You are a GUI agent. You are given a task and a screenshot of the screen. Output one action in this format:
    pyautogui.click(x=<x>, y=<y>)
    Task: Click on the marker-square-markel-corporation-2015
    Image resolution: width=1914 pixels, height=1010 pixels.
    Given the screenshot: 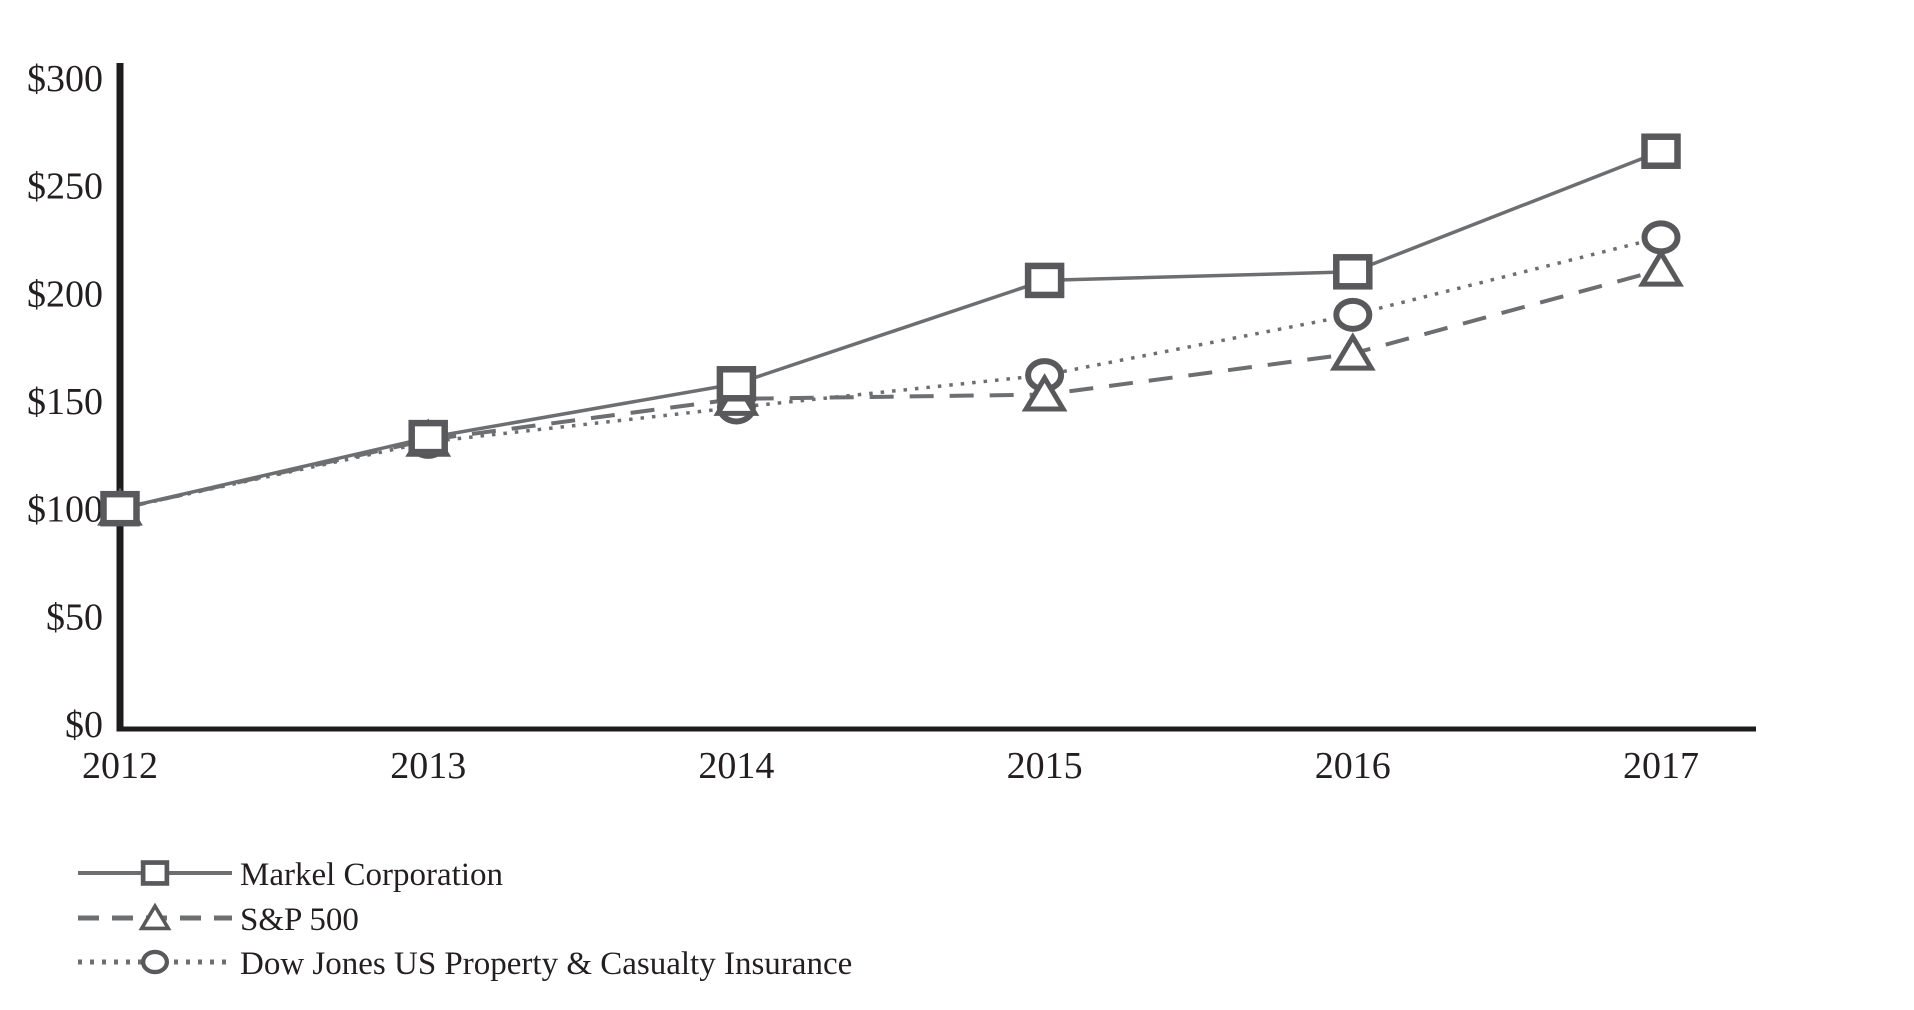 What is the action you would take?
    pyautogui.click(x=1044, y=280)
    